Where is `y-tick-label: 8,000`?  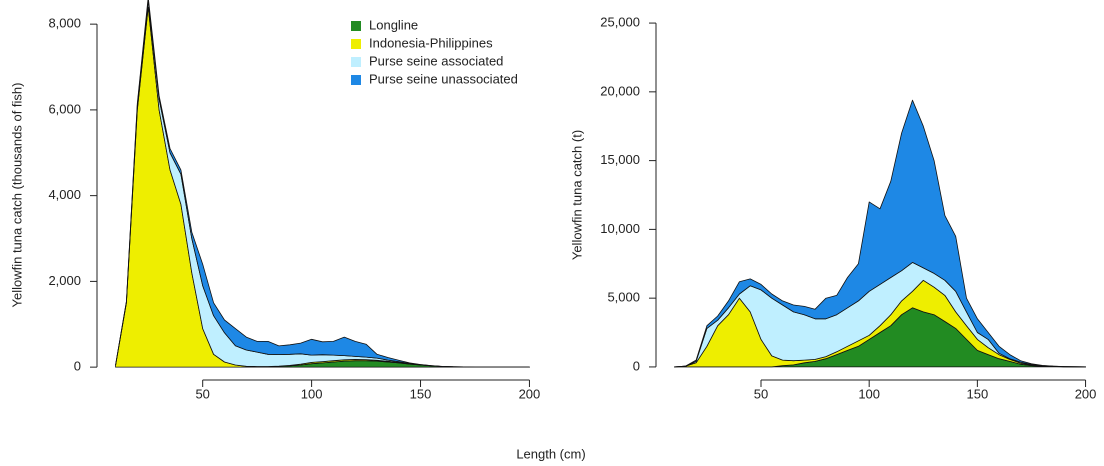
y-tick-label: 8,000 is located at coordinates (64, 23).